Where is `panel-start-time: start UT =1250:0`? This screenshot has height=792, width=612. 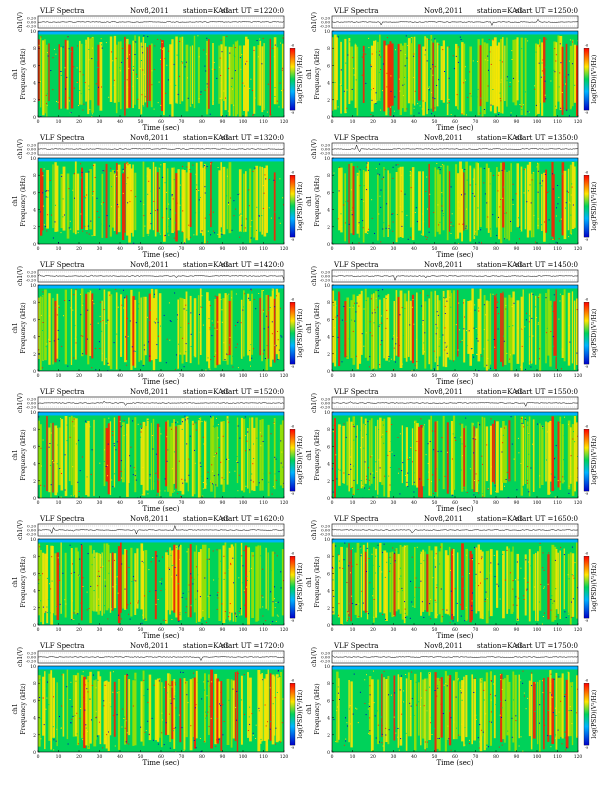 panel-start-time: start UT =1250:0 is located at coordinates (547, 11).